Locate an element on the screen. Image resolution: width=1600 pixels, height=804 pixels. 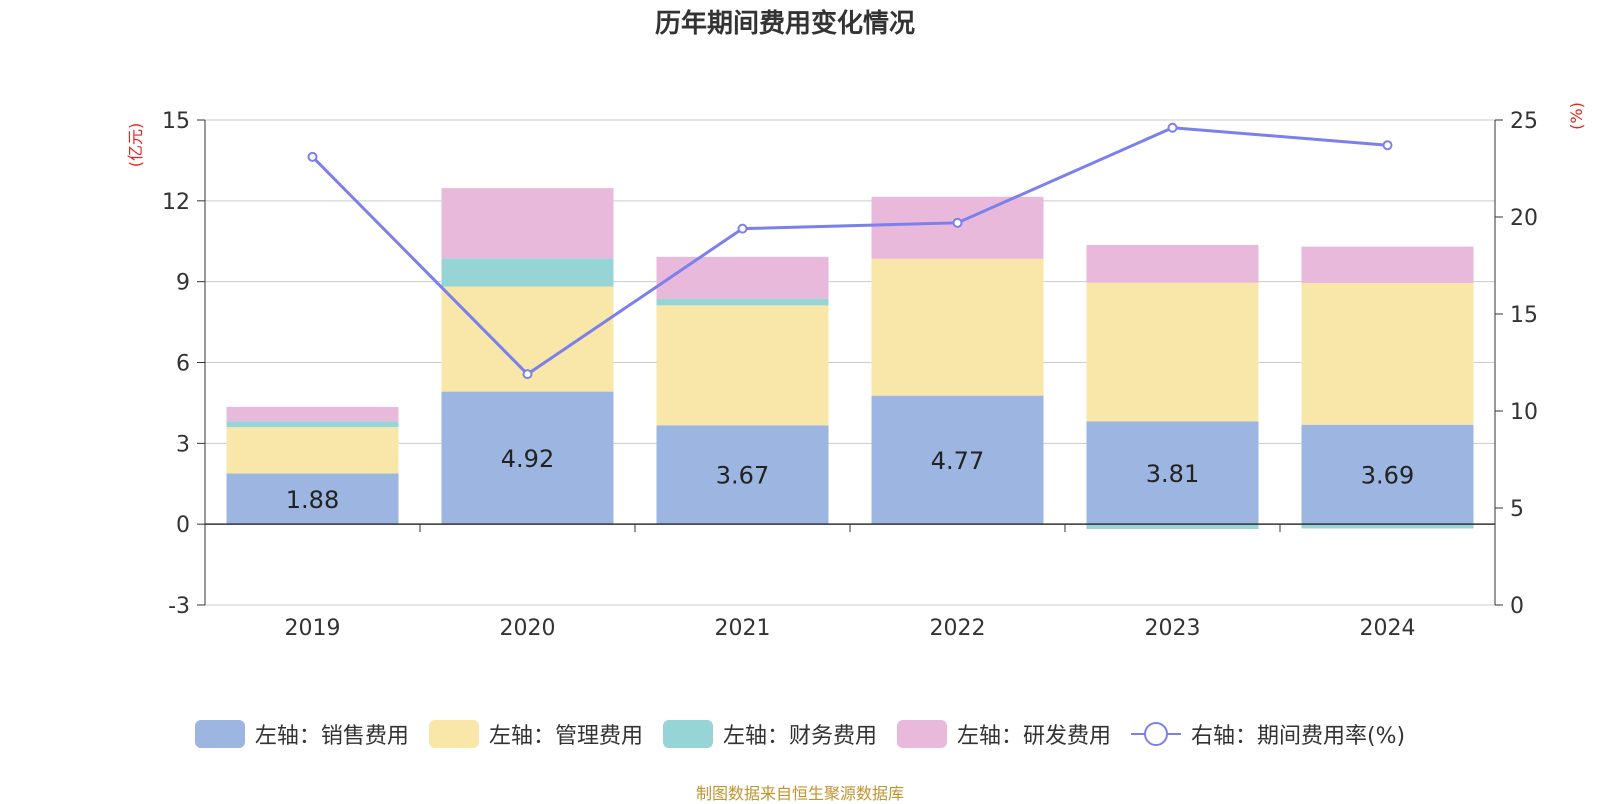
y-left-tick-label: 15 is located at coordinates (176, 121).